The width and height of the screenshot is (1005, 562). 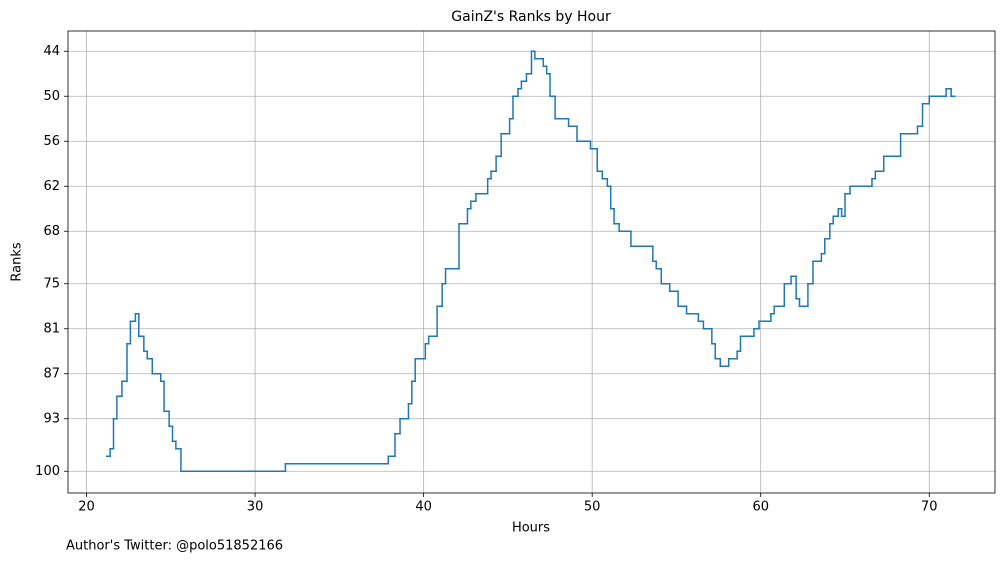 What do you see at coordinates (760, 507) in the screenshot?
I see `x-tick-label: 60` at bounding box center [760, 507].